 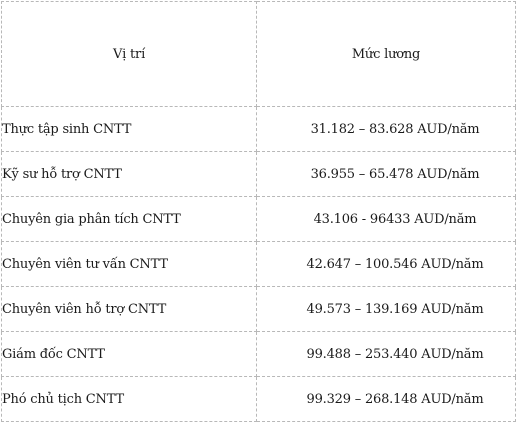 What do you see at coordinates (67, 129) in the screenshot?
I see `position-label: Thực tập sinh CNTT` at bounding box center [67, 129].